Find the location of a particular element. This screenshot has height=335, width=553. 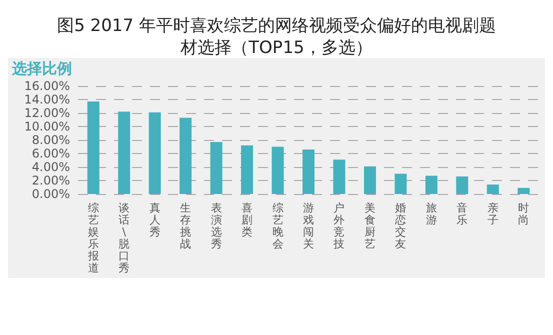

x-tick-label: 美食厨艺 is located at coordinates (370, 226).